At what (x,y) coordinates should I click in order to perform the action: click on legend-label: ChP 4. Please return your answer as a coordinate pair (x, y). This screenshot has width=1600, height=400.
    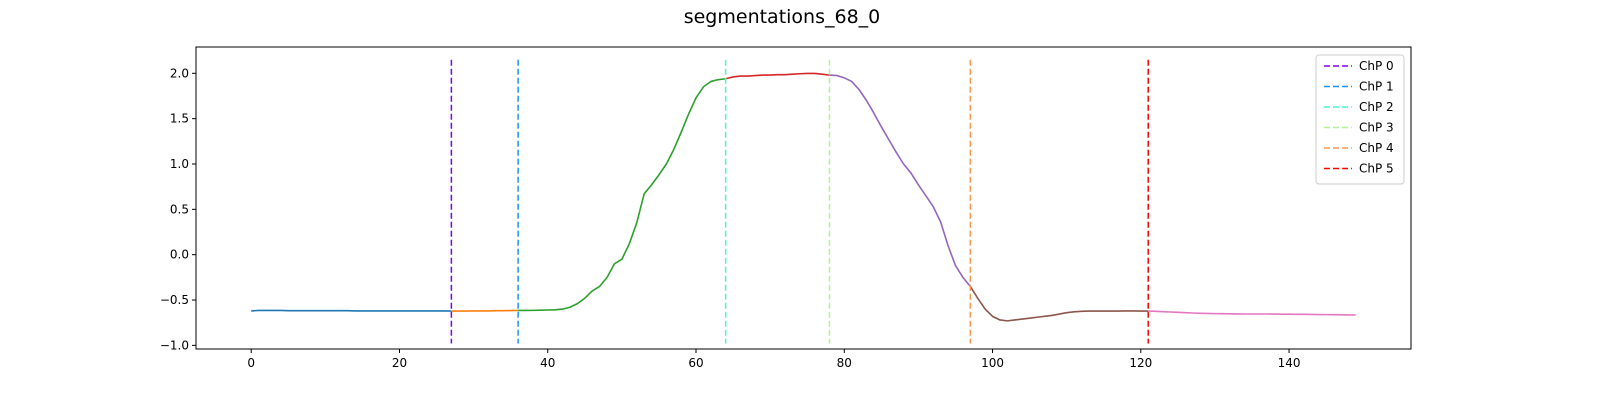
    Looking at the image, I should click on (1376, 148).